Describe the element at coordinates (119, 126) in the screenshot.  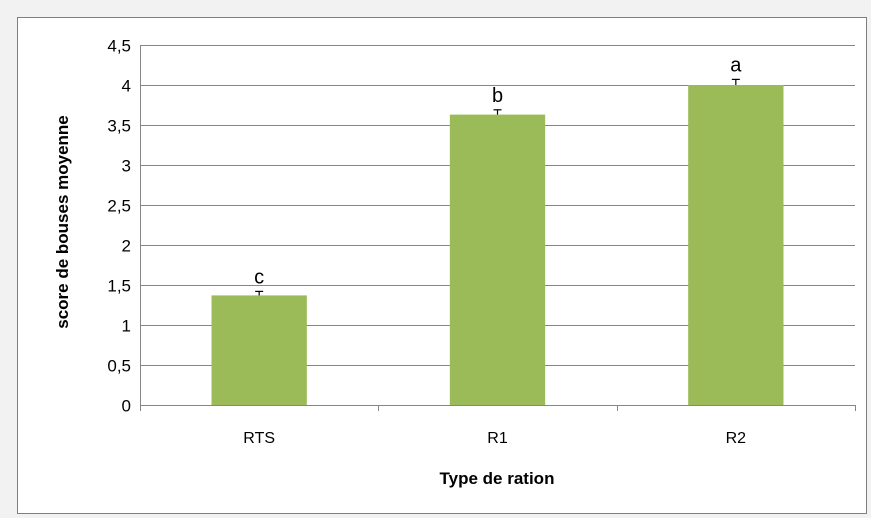
I see `y-tick-label: 3,5` at that location.